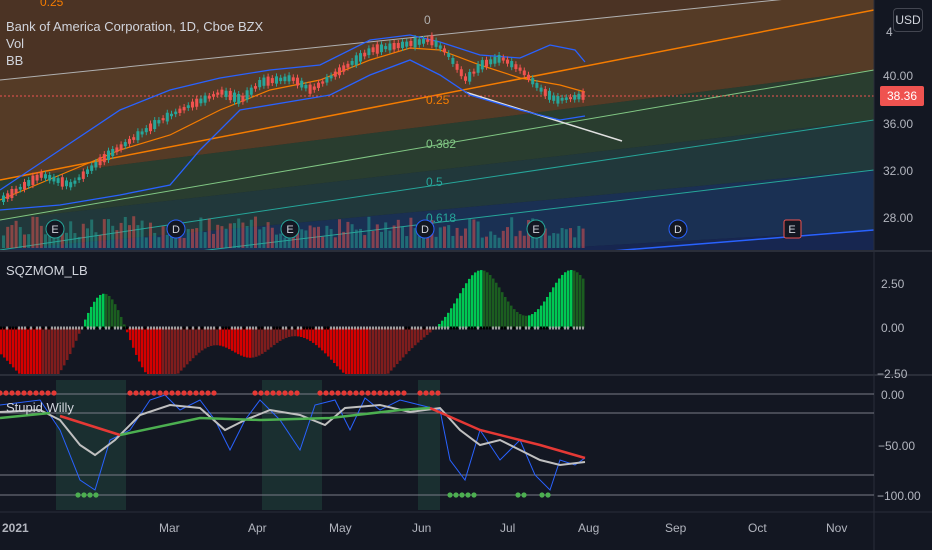  What do you see at coordinates (15, 43) in the screenshot?
I see `vol-label: Vol` at bounding box center [15, 43].